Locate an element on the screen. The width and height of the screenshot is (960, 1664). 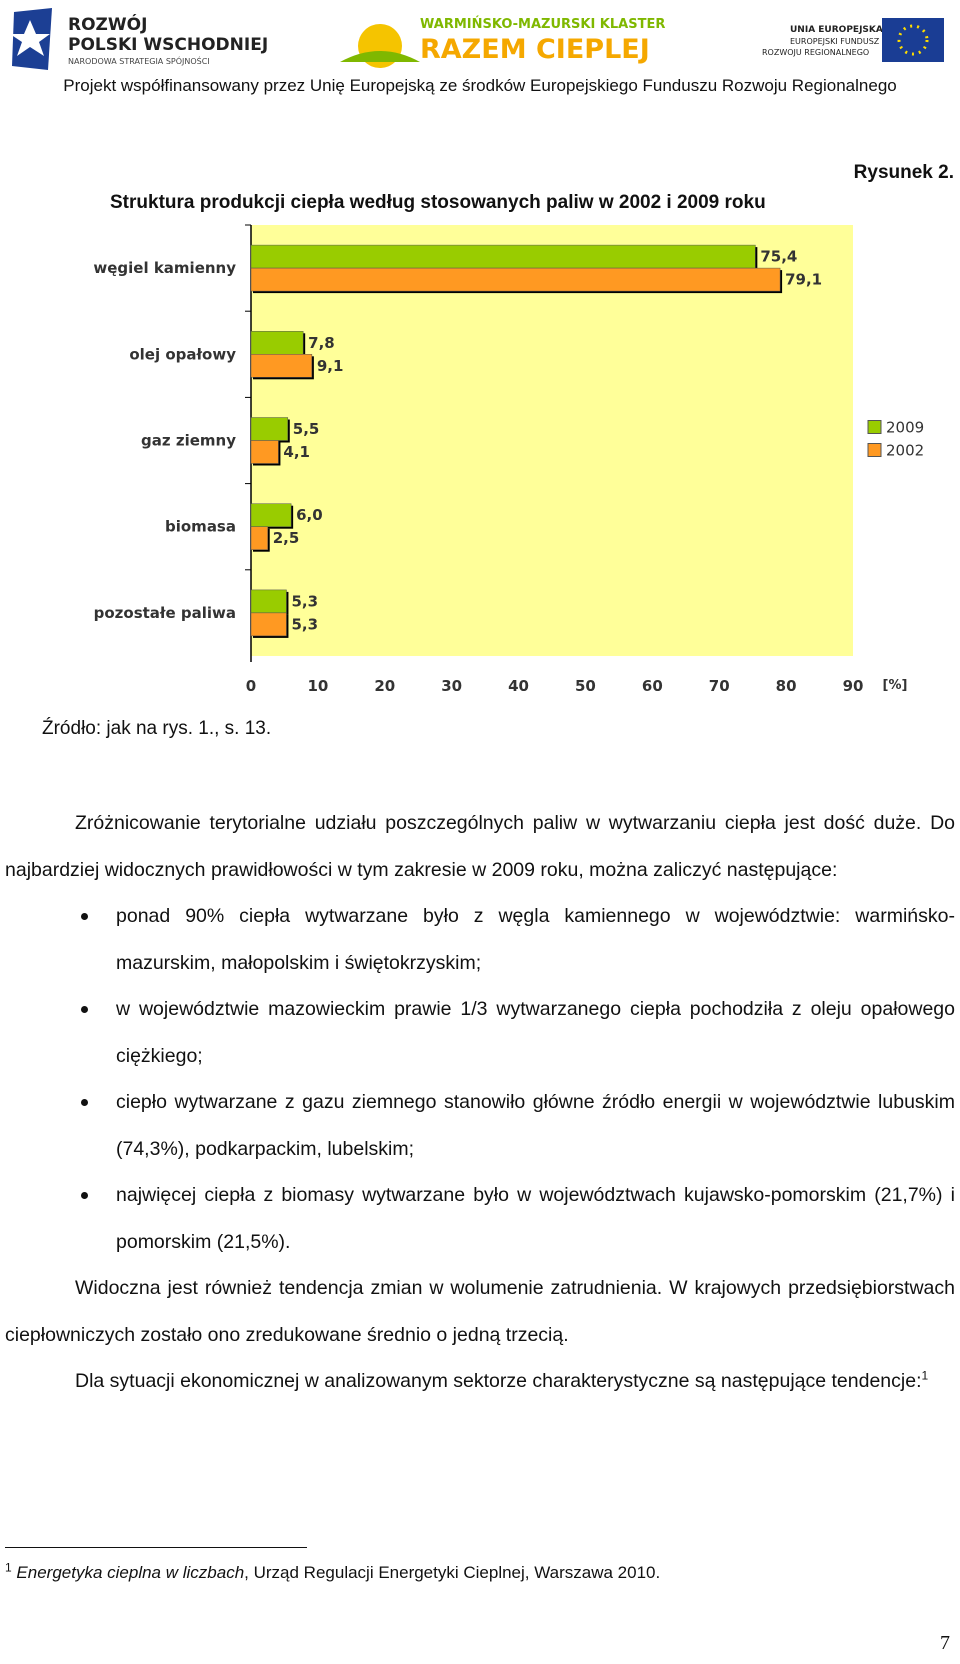
logo-text: EUROPEJSKI FUNDUSZ is located at coordinates (835, 41).